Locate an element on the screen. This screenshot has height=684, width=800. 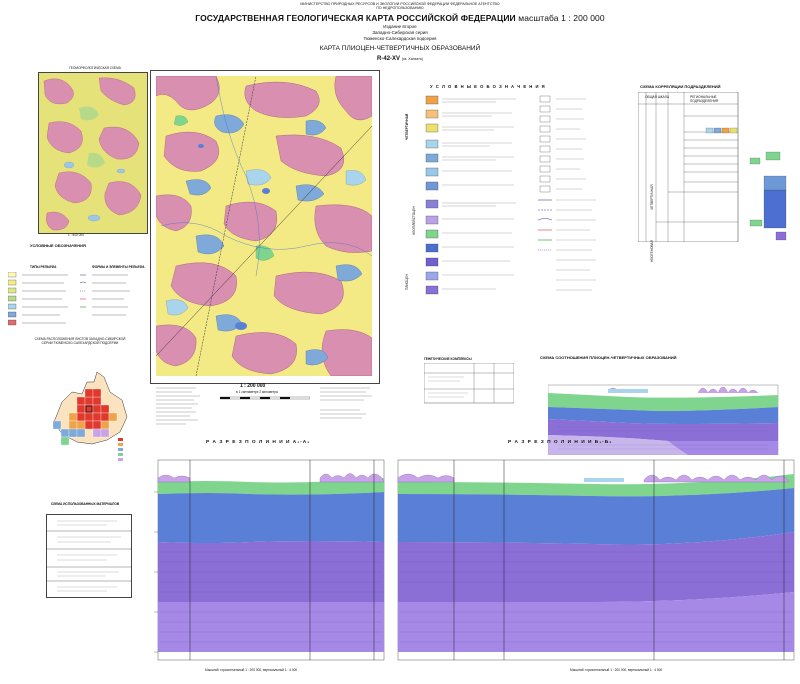
scale-bar is located at coordinates (265, 398).